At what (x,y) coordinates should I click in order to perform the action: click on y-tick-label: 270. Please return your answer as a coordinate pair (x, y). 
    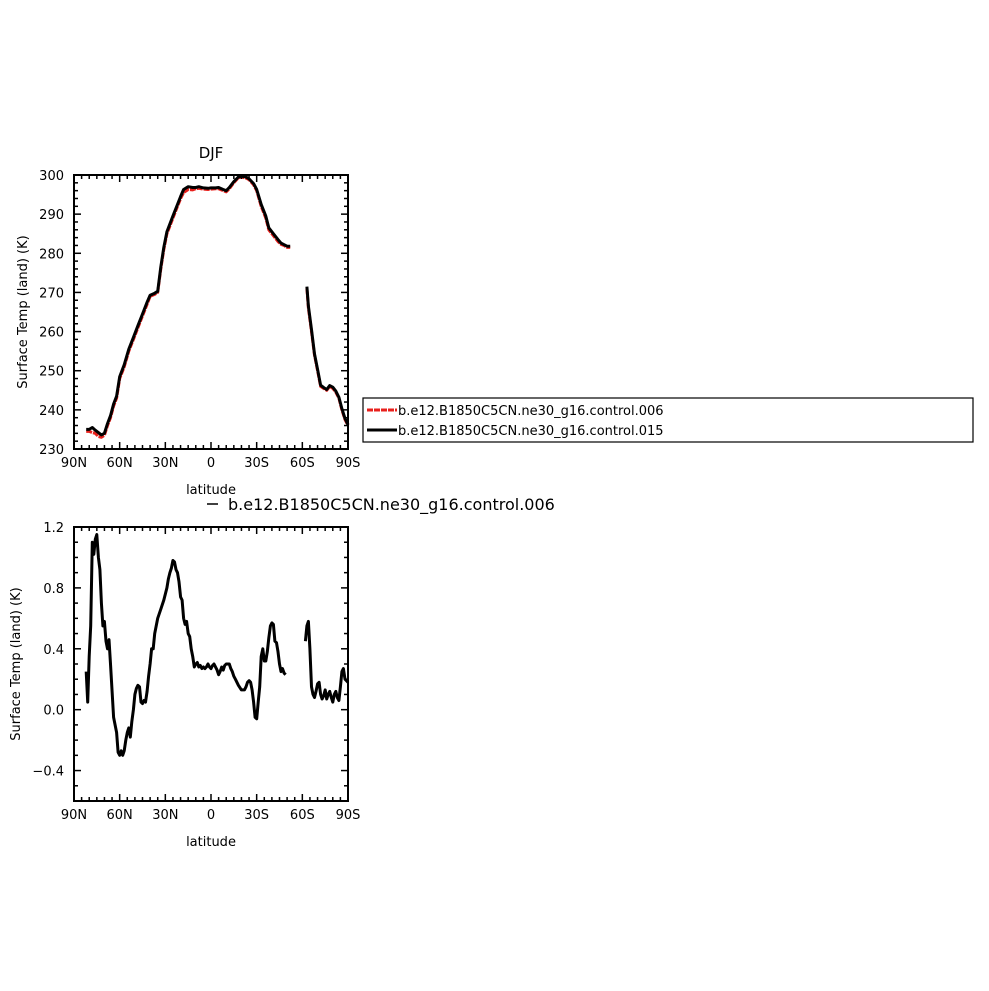
    Looking at the image, I should click on (51, 293).